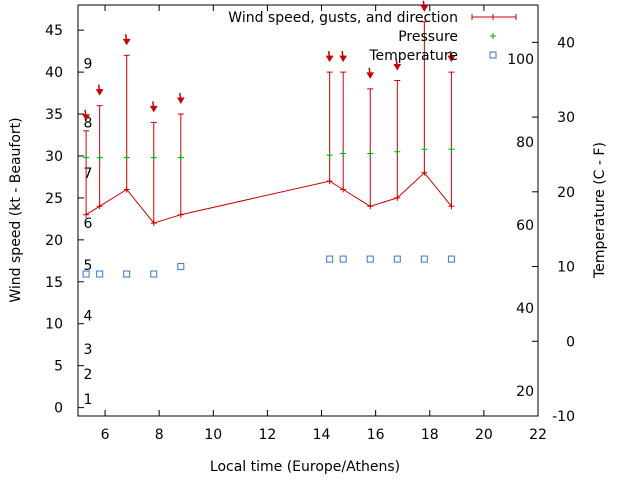  Describe the element at coordinates (54, 241) in the screenshot. I see `y-tick-label: 20` at that location.